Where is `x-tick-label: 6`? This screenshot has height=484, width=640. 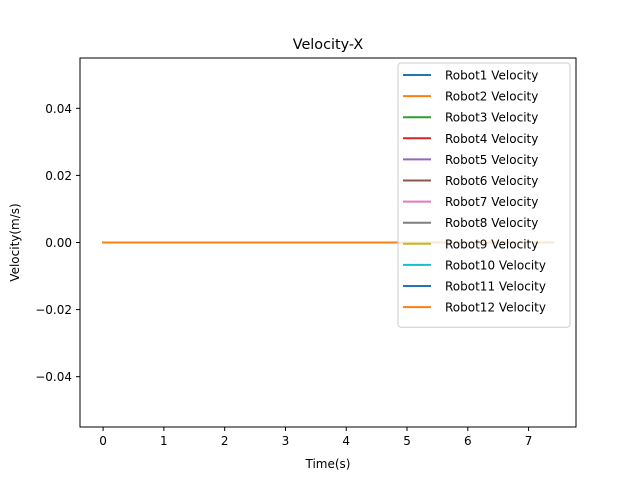
x-tick-label: 6 is located at coordinates (468, 441).